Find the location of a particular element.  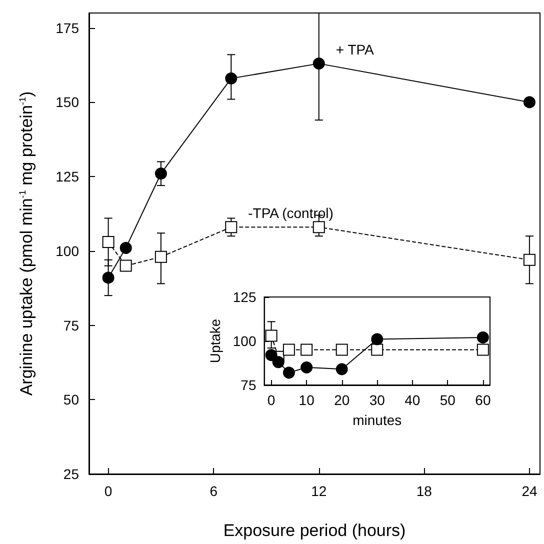

series-label: + TPA is located at coordinates (355, 50).